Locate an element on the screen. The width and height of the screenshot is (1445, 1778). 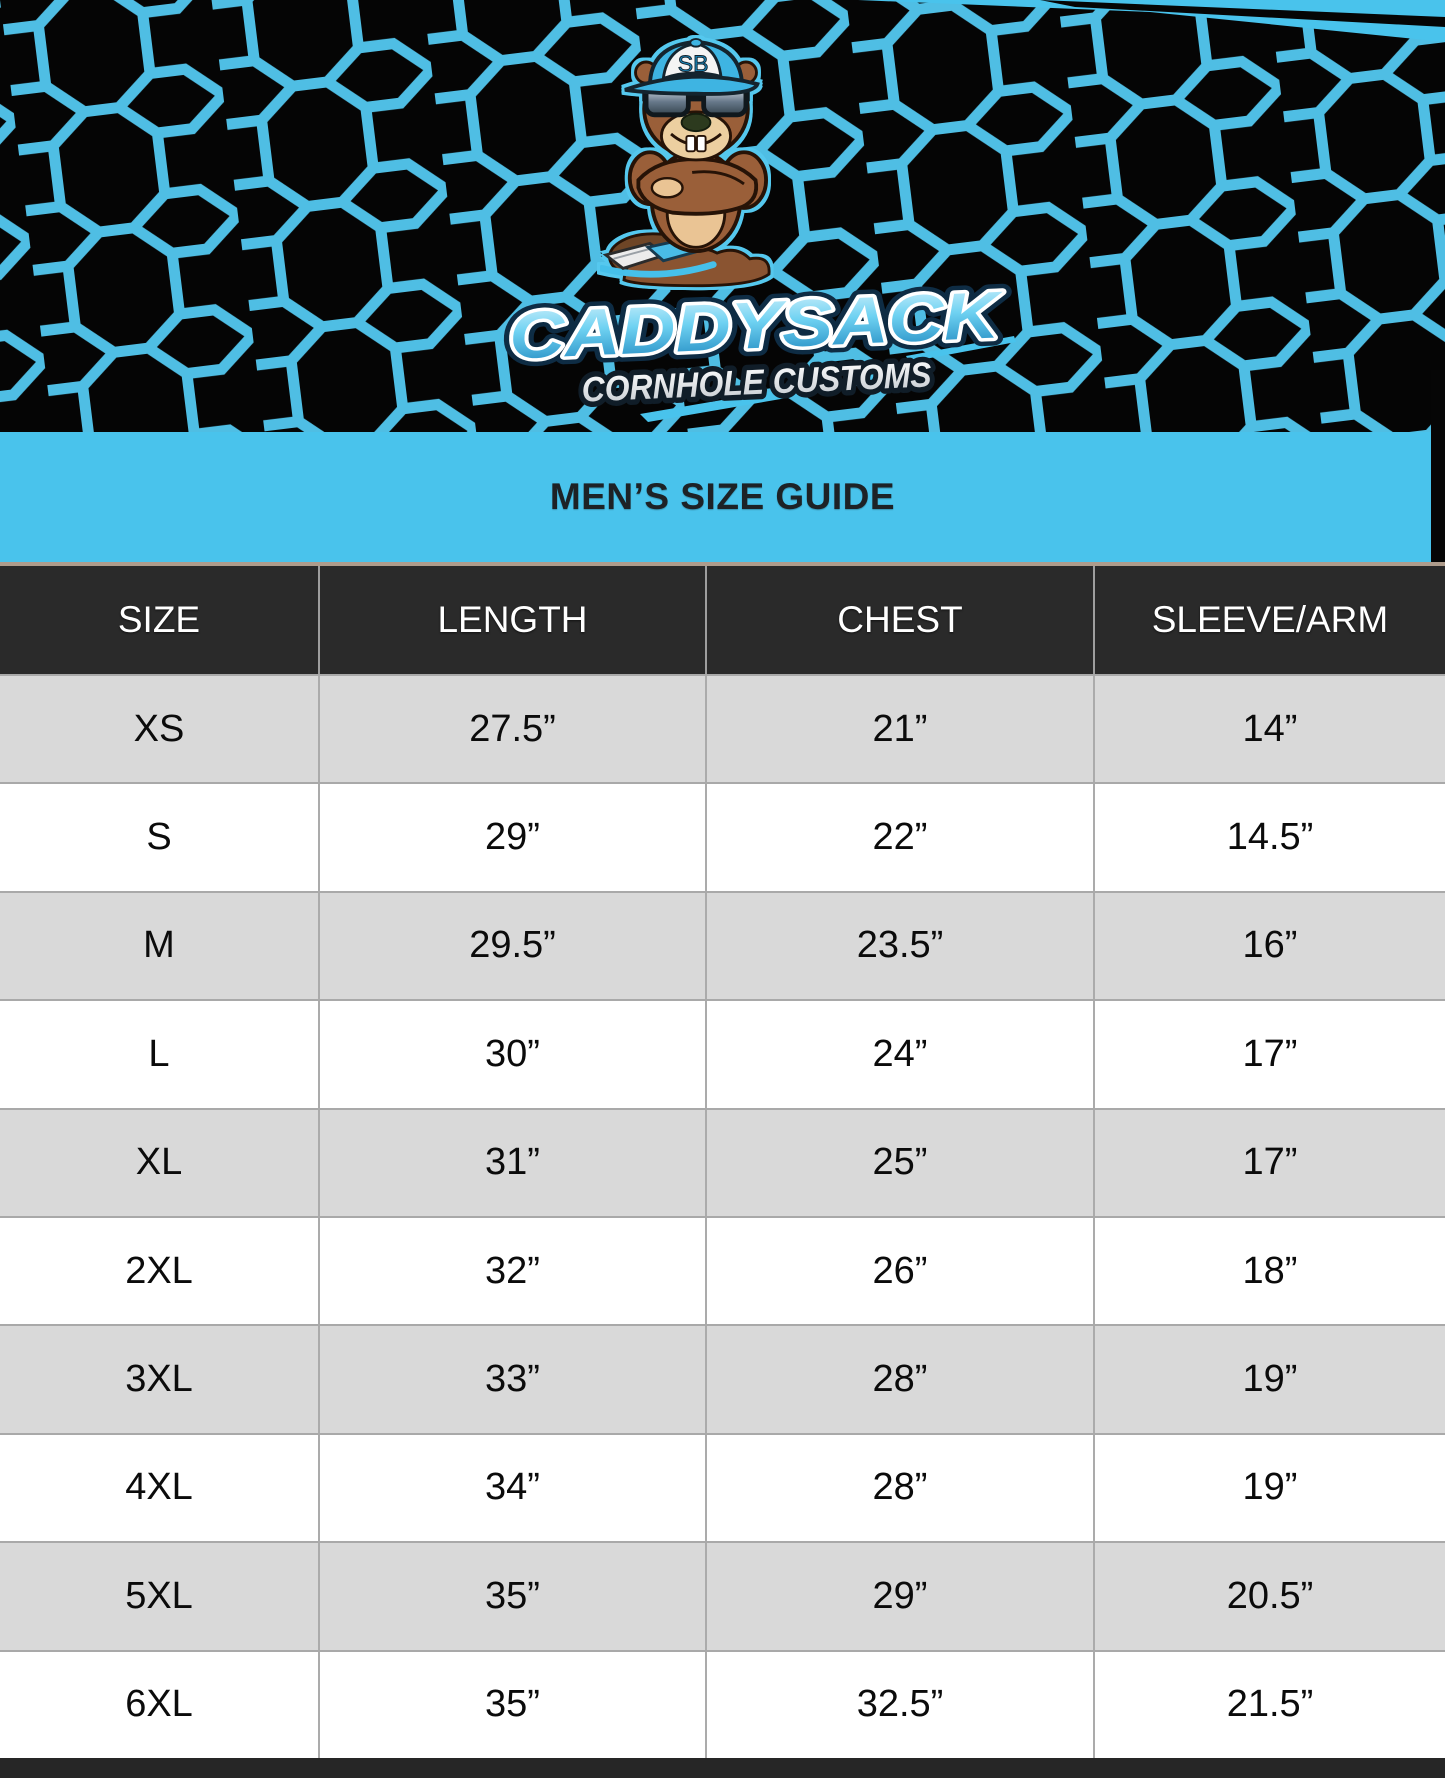
length-cell: 31” is located at coordinates (513, 1162).